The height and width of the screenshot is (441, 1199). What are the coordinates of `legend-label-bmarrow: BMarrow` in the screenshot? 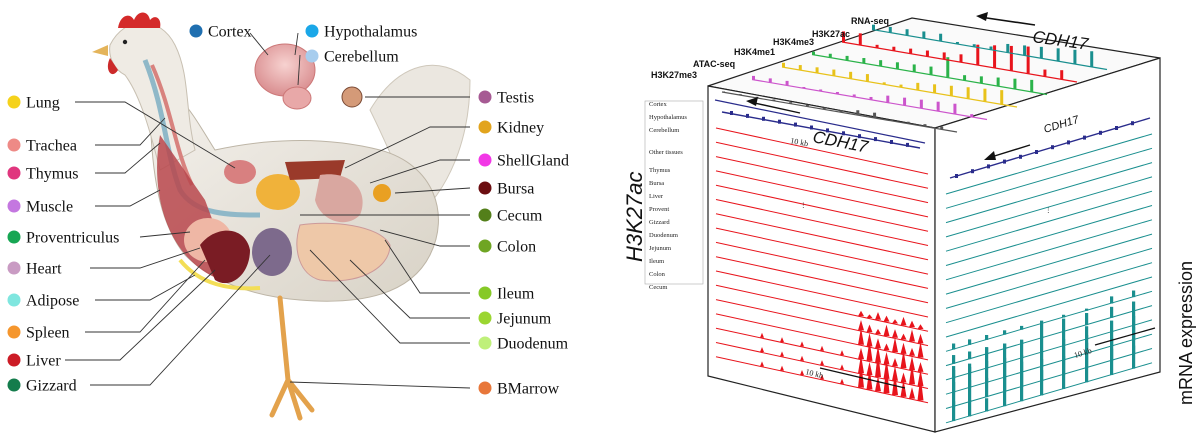 It's located at (528, 389).